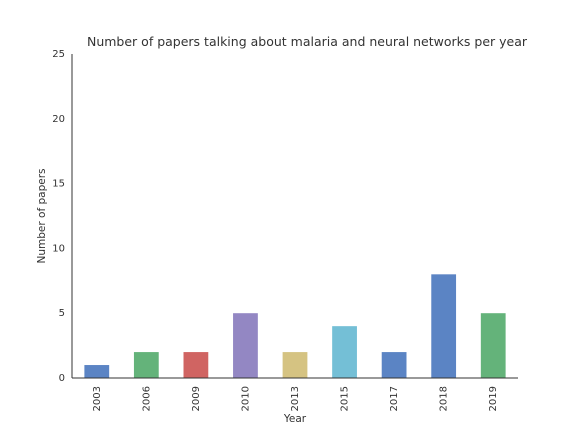 The width and height of the screenshot is (576, 432). Describe the element at coordinates (97, 371) in the screenshot. I see `bar-2003` at that location.